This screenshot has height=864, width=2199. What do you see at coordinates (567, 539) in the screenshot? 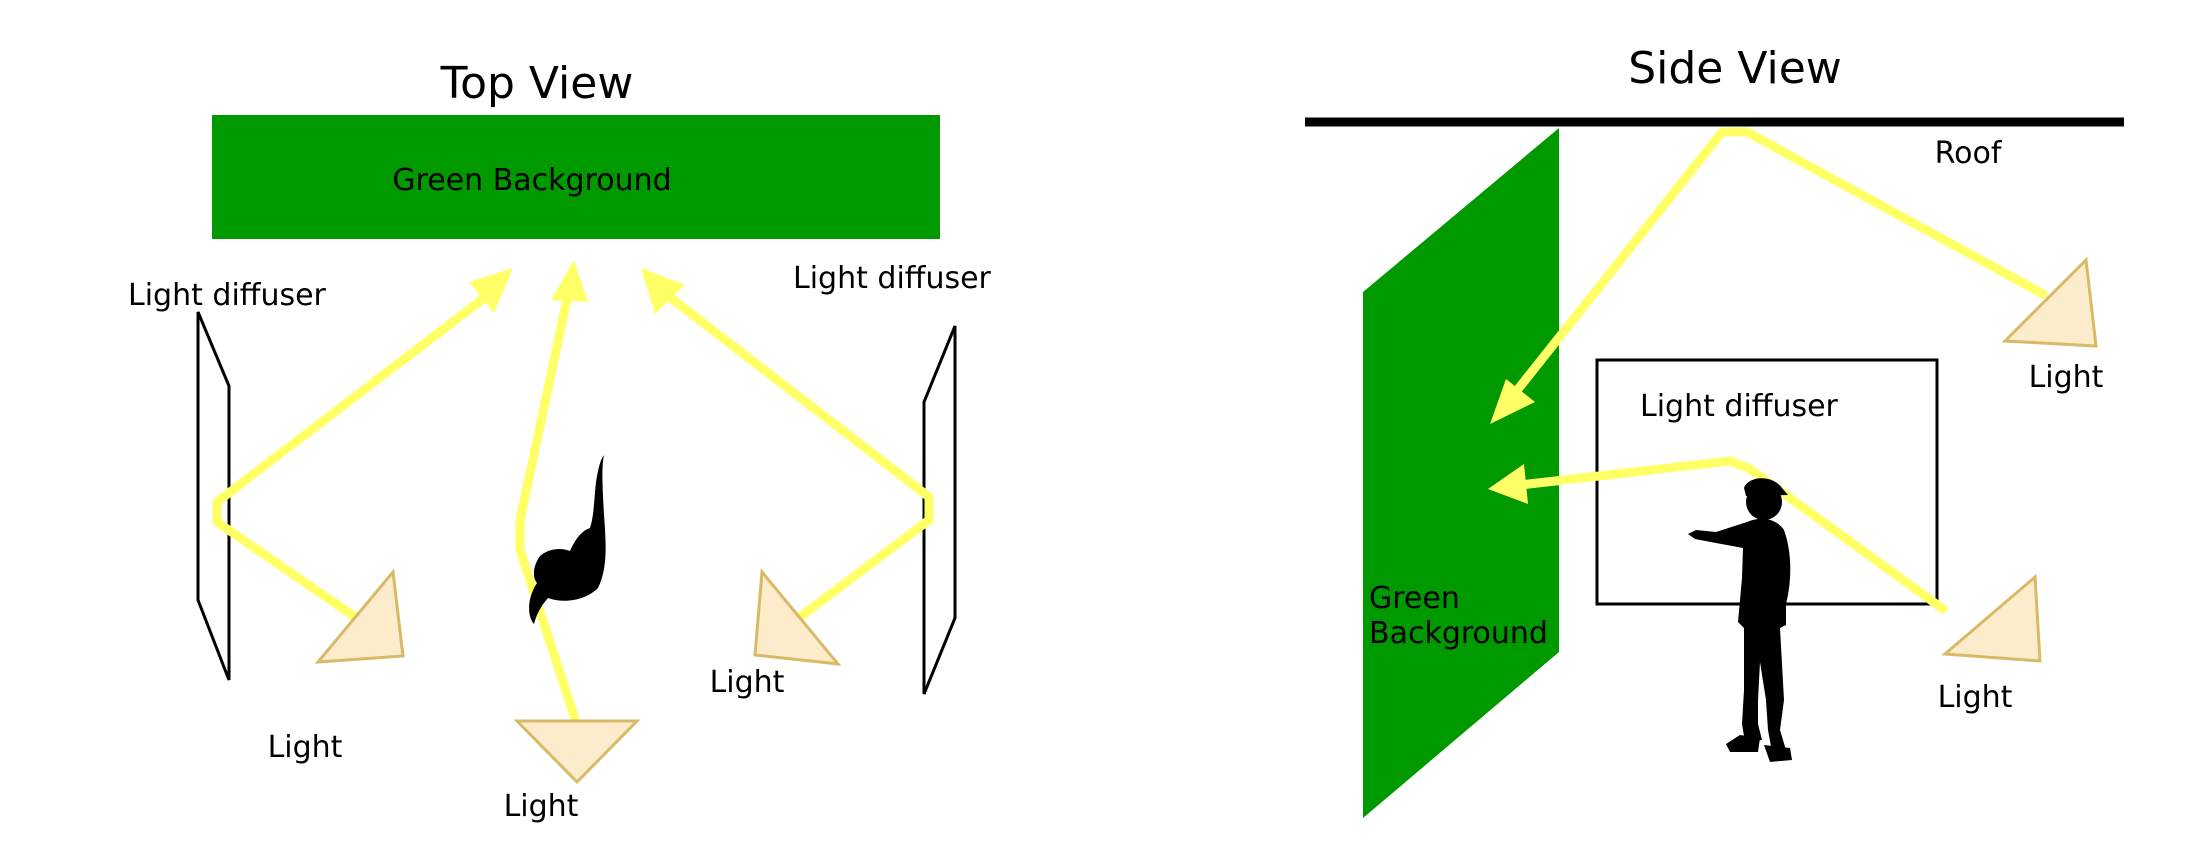
I see `top-person-silhouette` at bounding box center [567, 539].